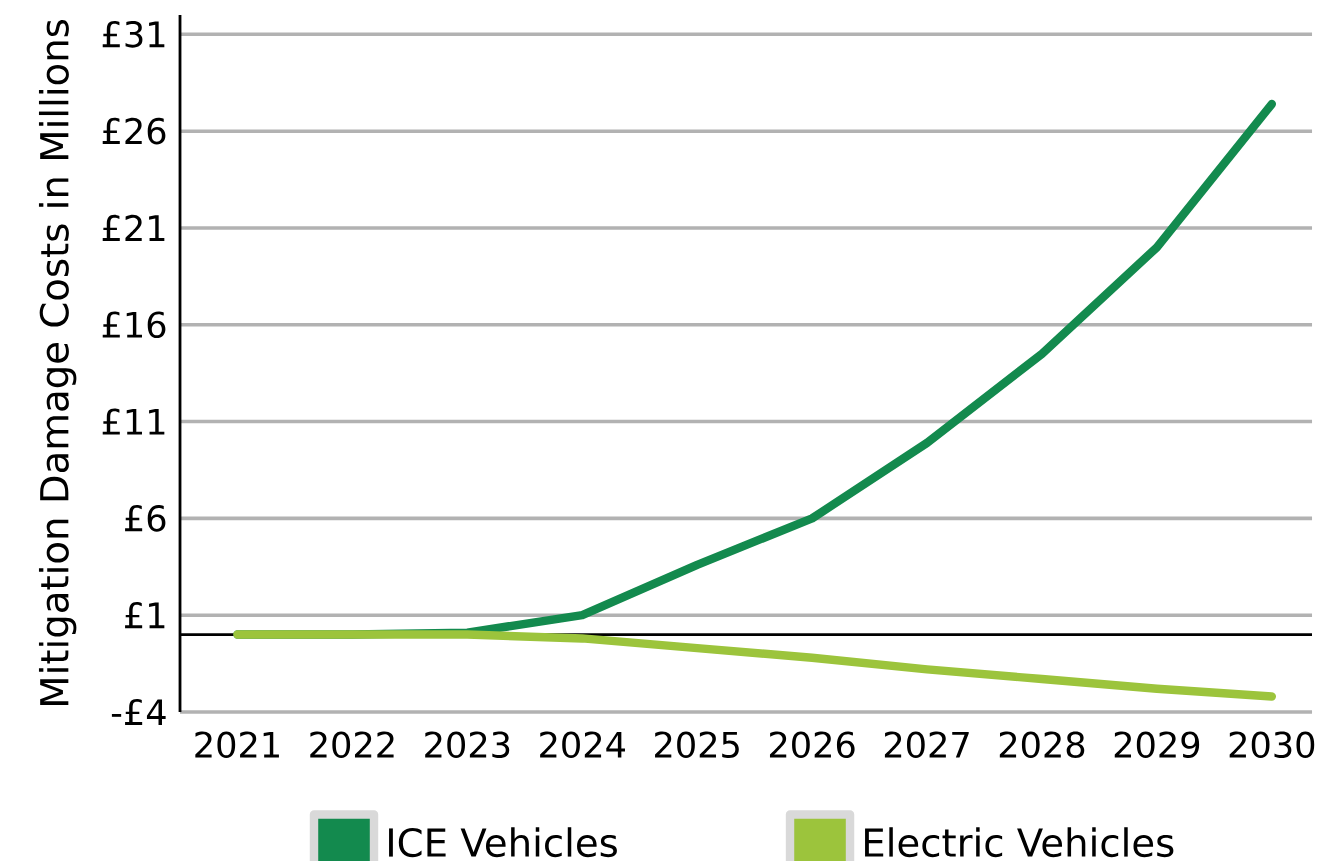 Image resolution: width=1320 pixels, height=861 pixels. I want to click on x-tick-label: 2029, so click(1157, 745).